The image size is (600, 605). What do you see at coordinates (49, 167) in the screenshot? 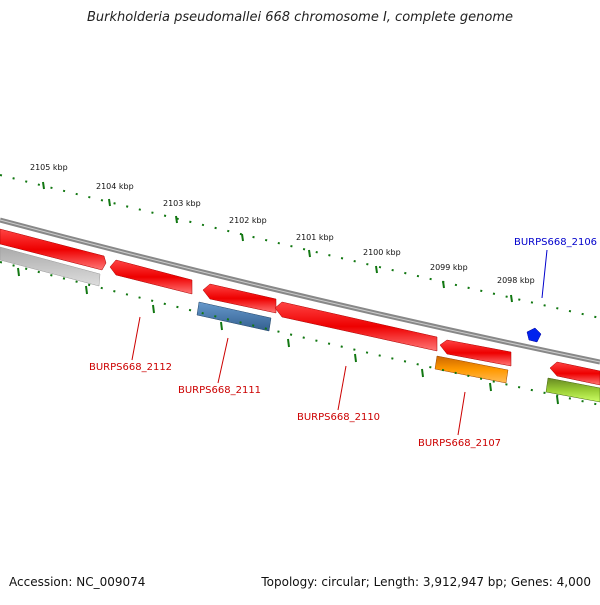
I see `tick-label: 2105 kbp` at bounding box center [49, 167].